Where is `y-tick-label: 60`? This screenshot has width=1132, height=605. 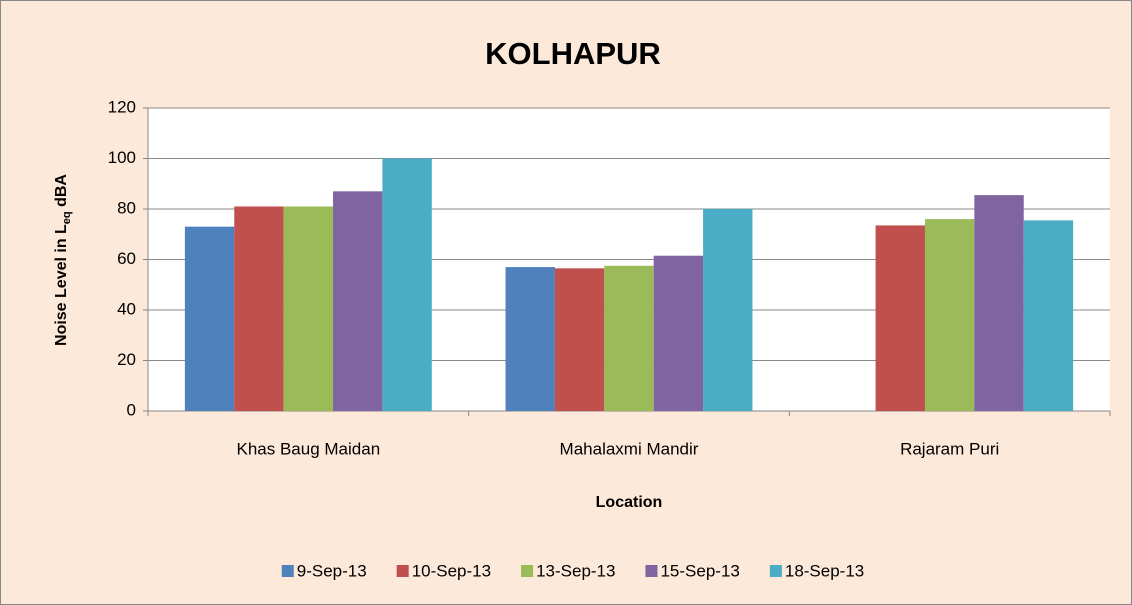
y-tick-label: 60 is located at coordinates (126, 258).